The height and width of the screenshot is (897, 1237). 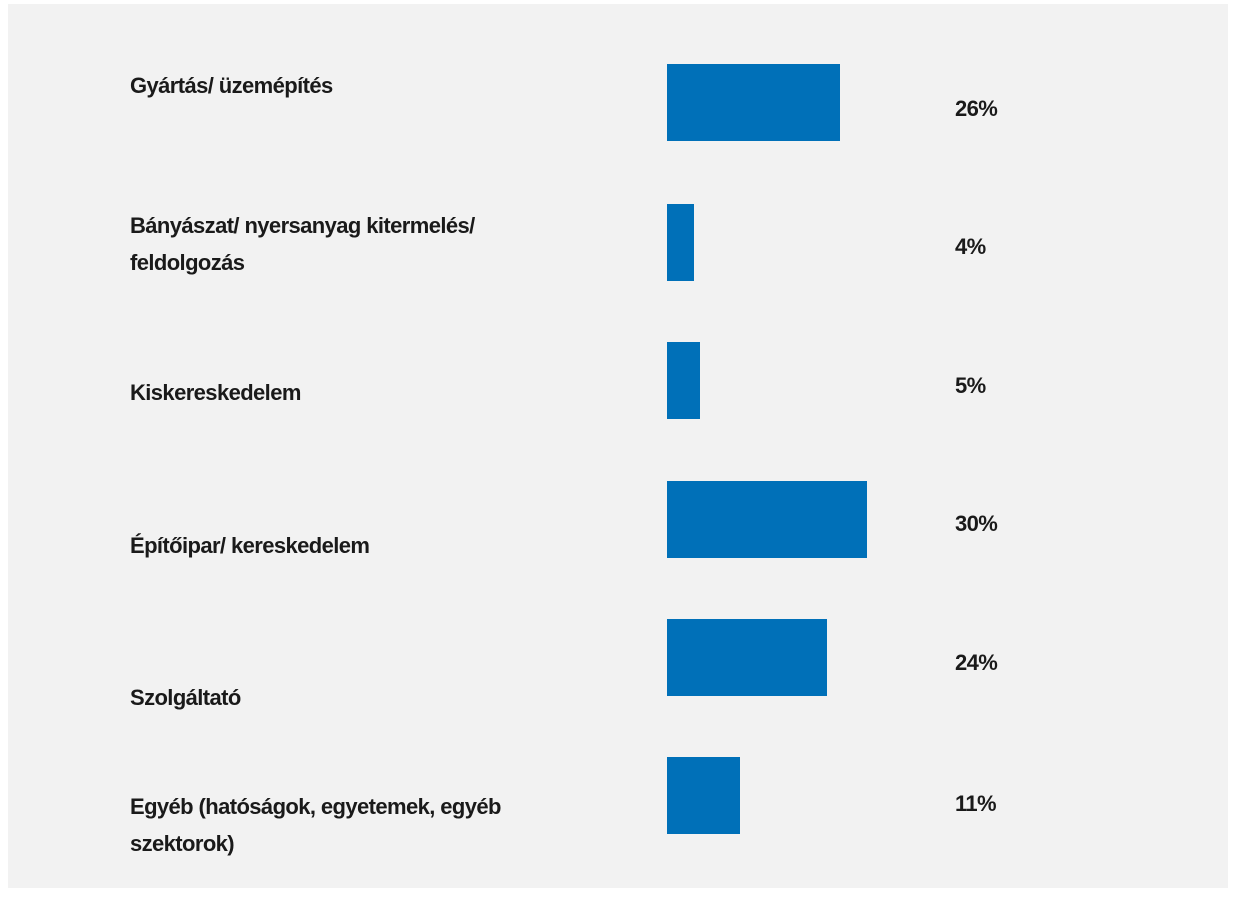 I want to click on value-label: 26%, so click(x=976, y=108).